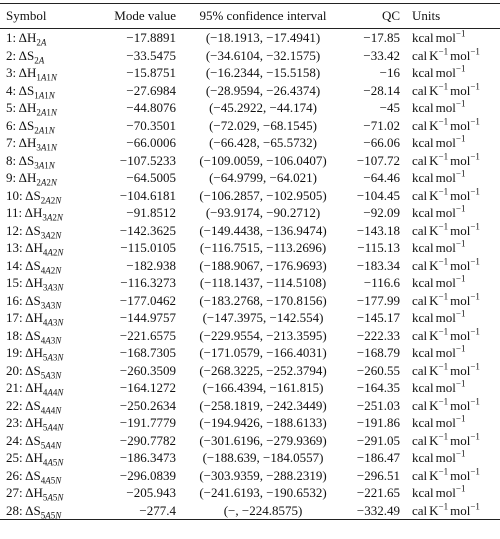 This screenshot has width=500, height=539. What do you see at coordinates (378, 370) in the screenshot?
I see `qc-value: −260.55` at bounding box center [378, 370].